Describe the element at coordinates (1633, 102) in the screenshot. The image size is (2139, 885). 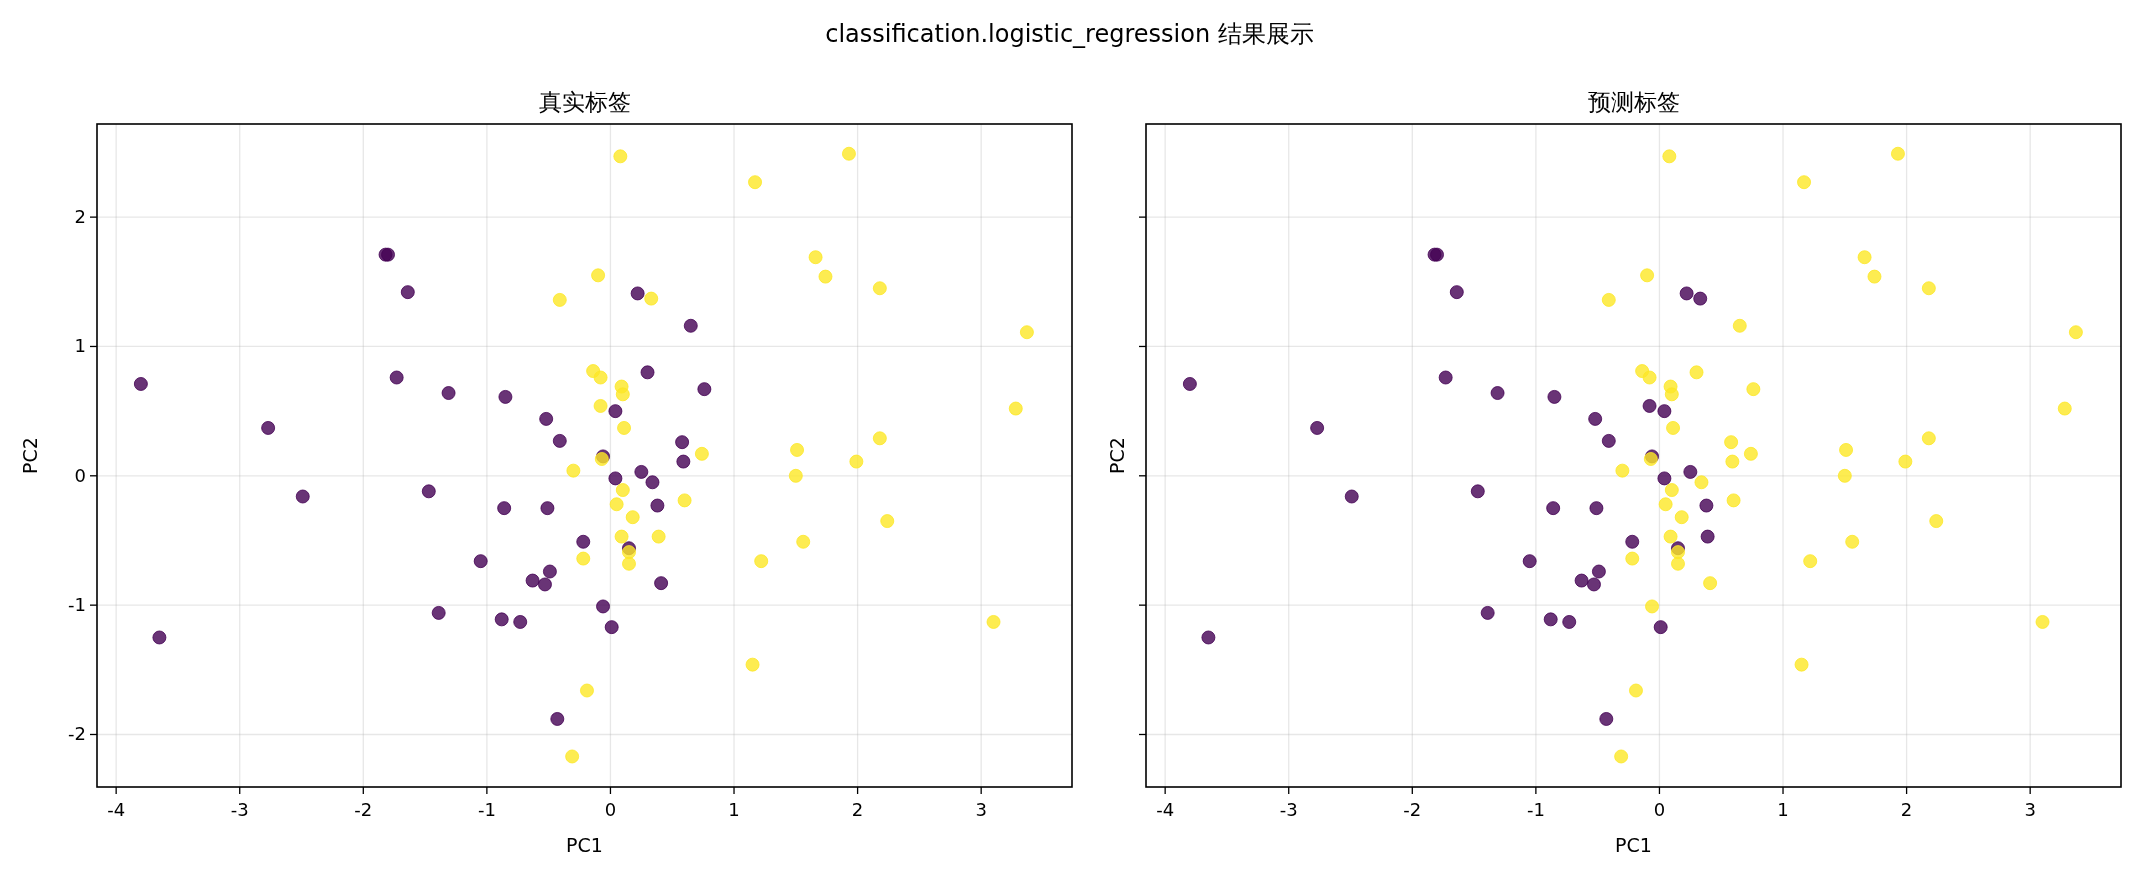
I see `chart-title: 预测标签` at that location.